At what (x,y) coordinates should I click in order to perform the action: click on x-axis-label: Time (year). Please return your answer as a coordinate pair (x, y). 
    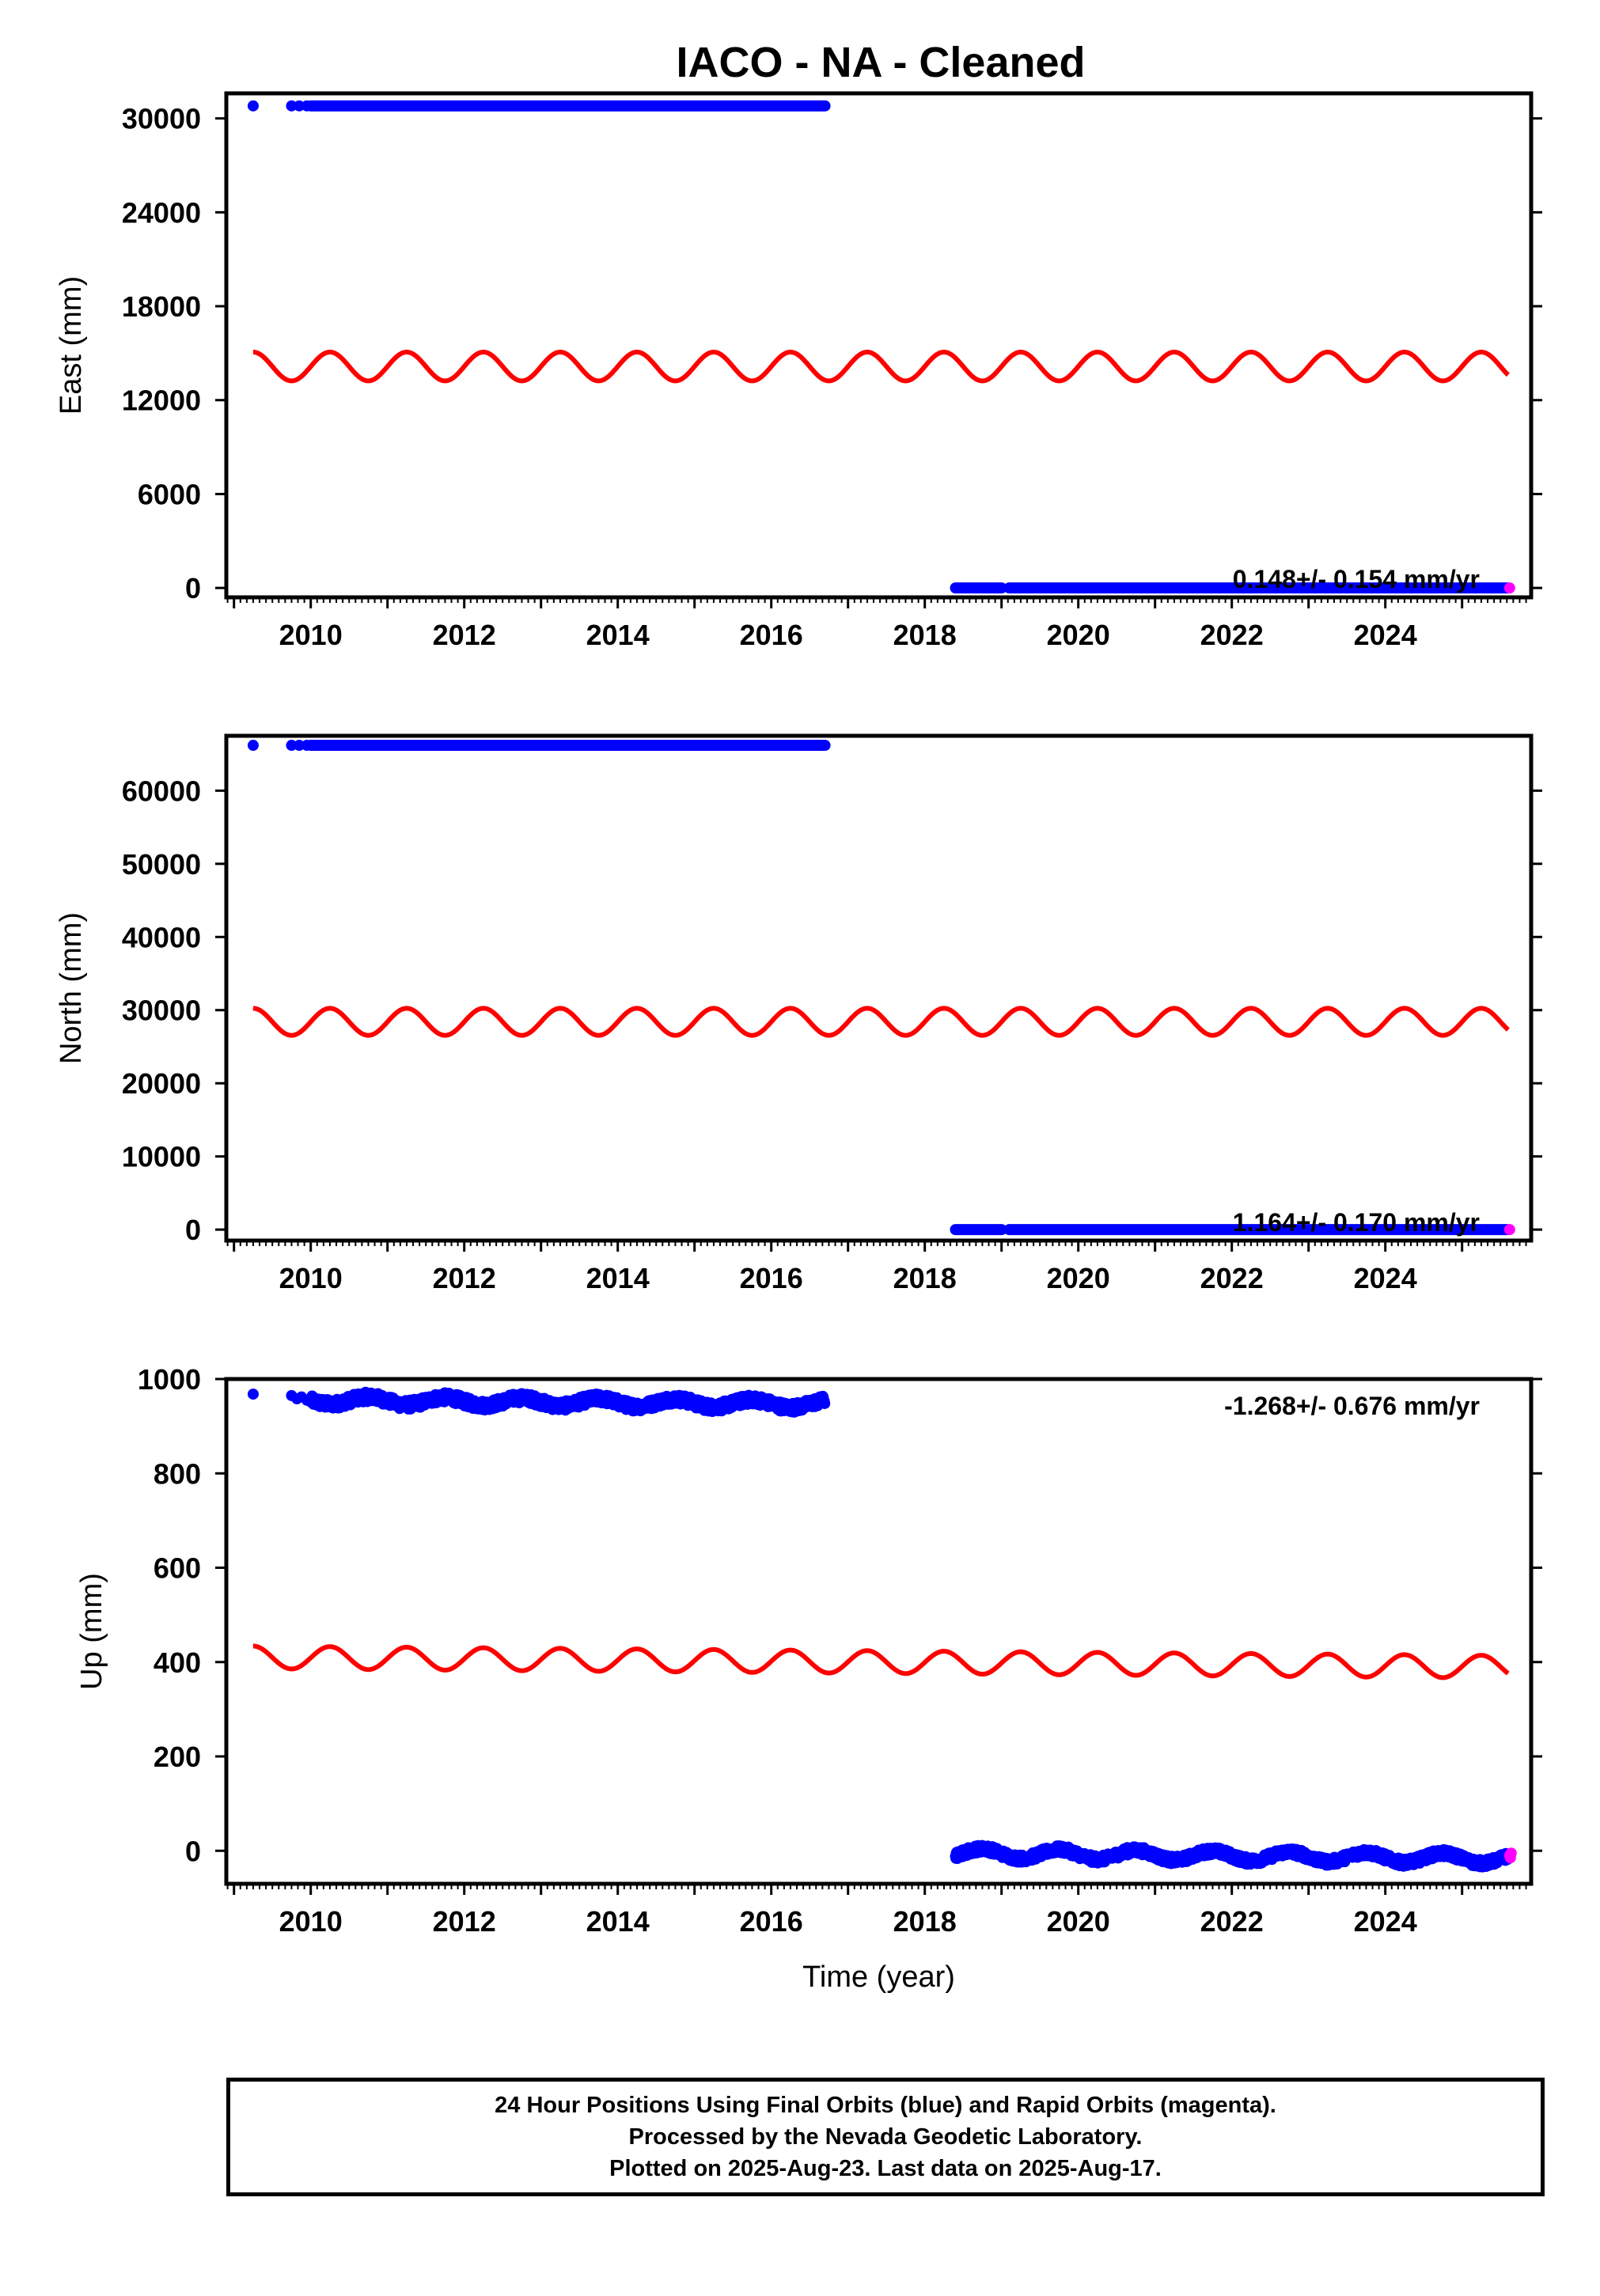
    Looking at the image, I should click on (879, 1978).